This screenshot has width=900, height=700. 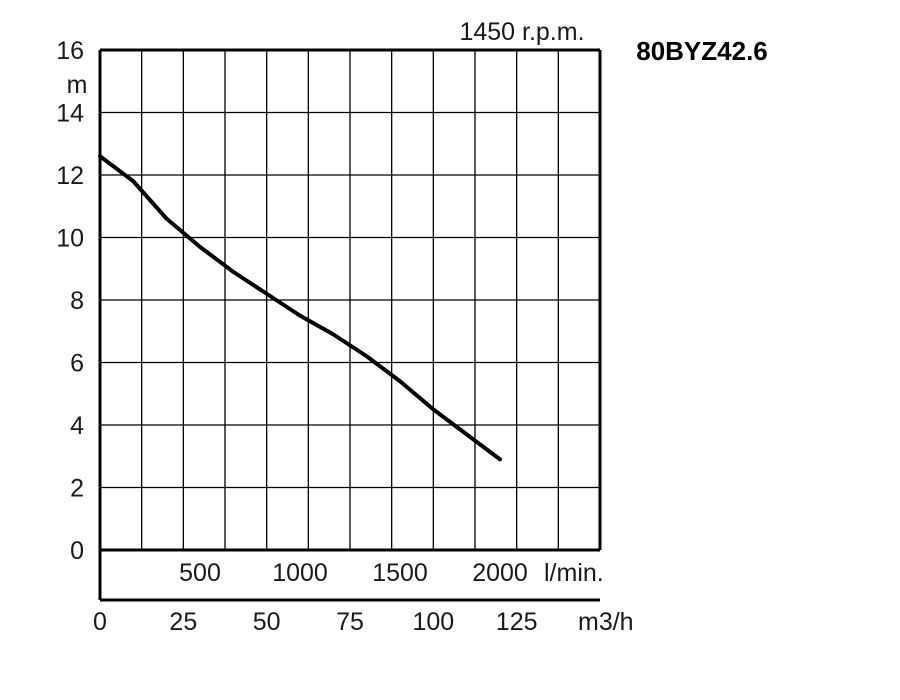 I want to click on y-tick-label: 14, so click(x=70, y=114).